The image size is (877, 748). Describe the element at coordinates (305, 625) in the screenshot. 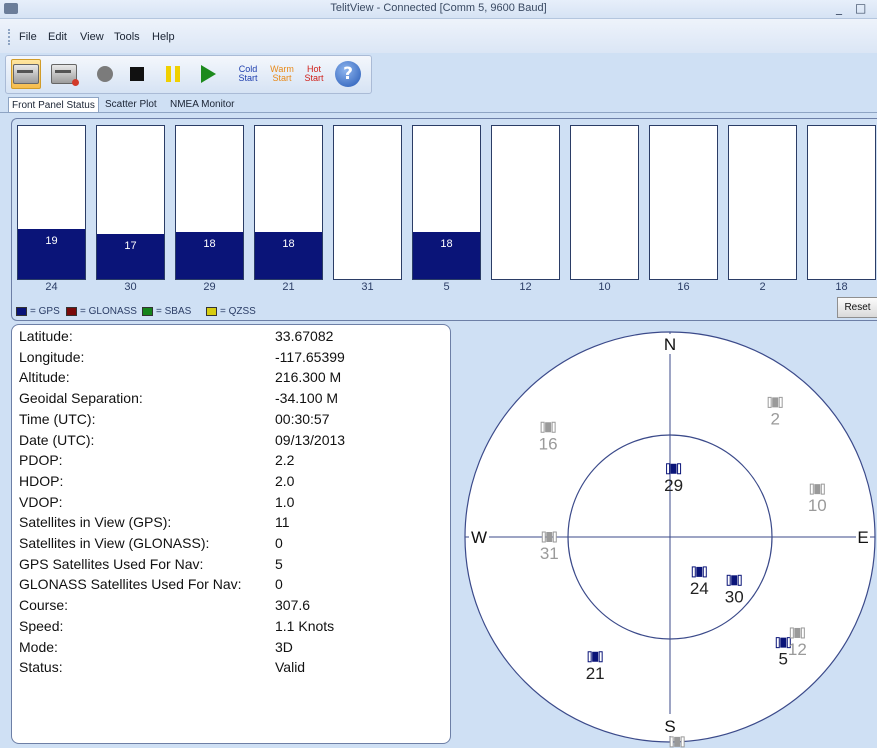

I see `info-value: 1.1 Knots` at that location.